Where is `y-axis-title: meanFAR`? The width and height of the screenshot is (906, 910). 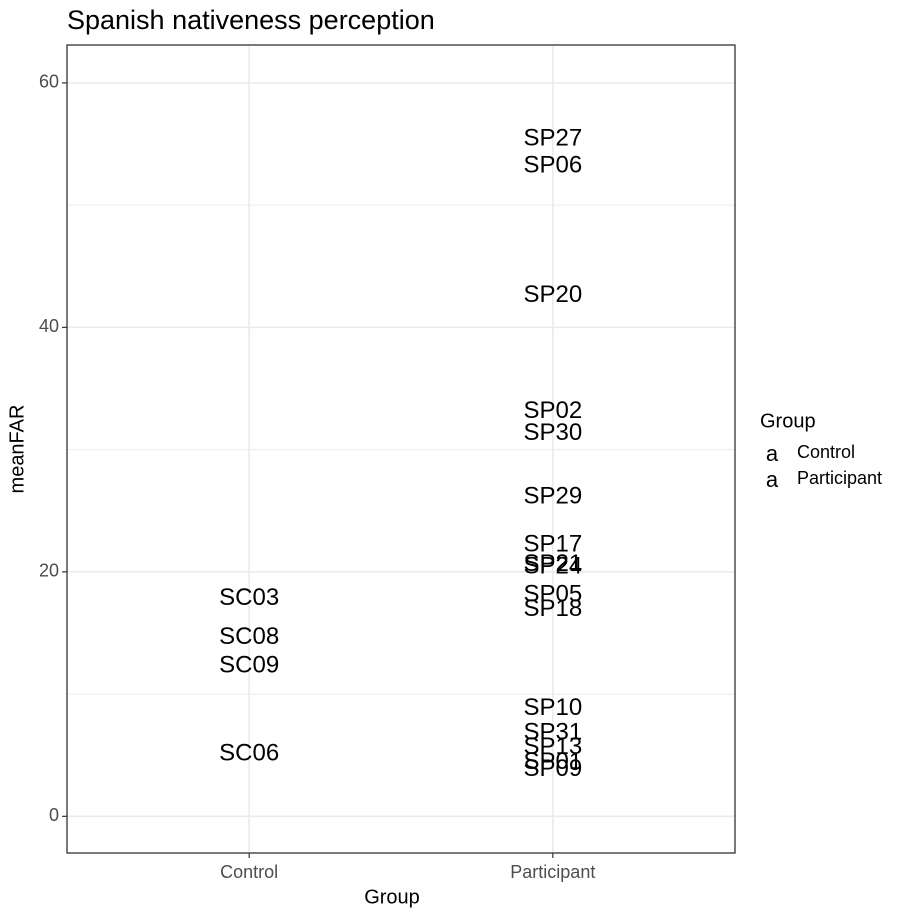
y-axis-title: meanFAR is located at coordinates (17, 449).